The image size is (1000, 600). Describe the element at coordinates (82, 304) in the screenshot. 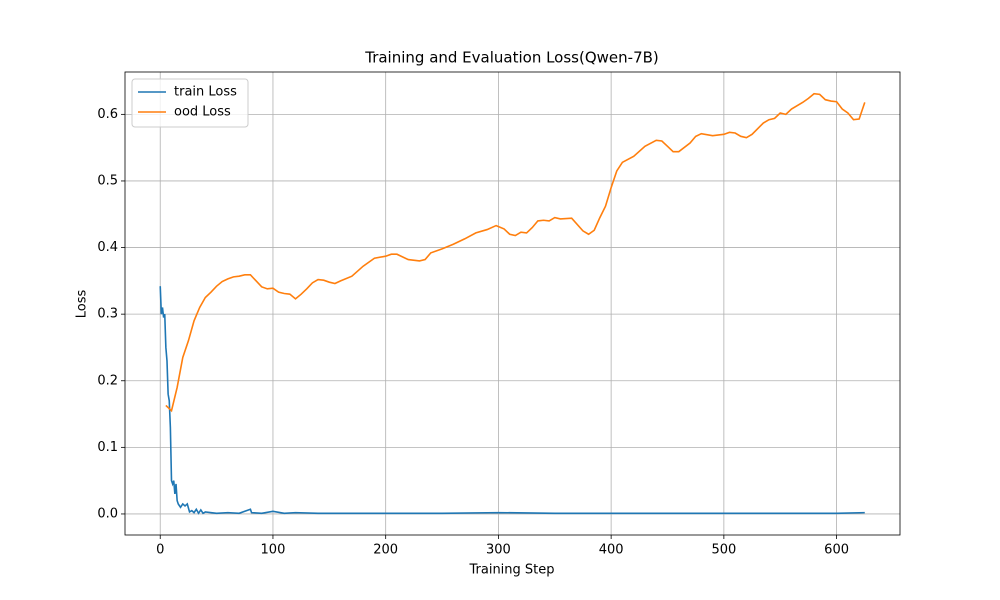

I see `y-axis-label: Loss` at that location.